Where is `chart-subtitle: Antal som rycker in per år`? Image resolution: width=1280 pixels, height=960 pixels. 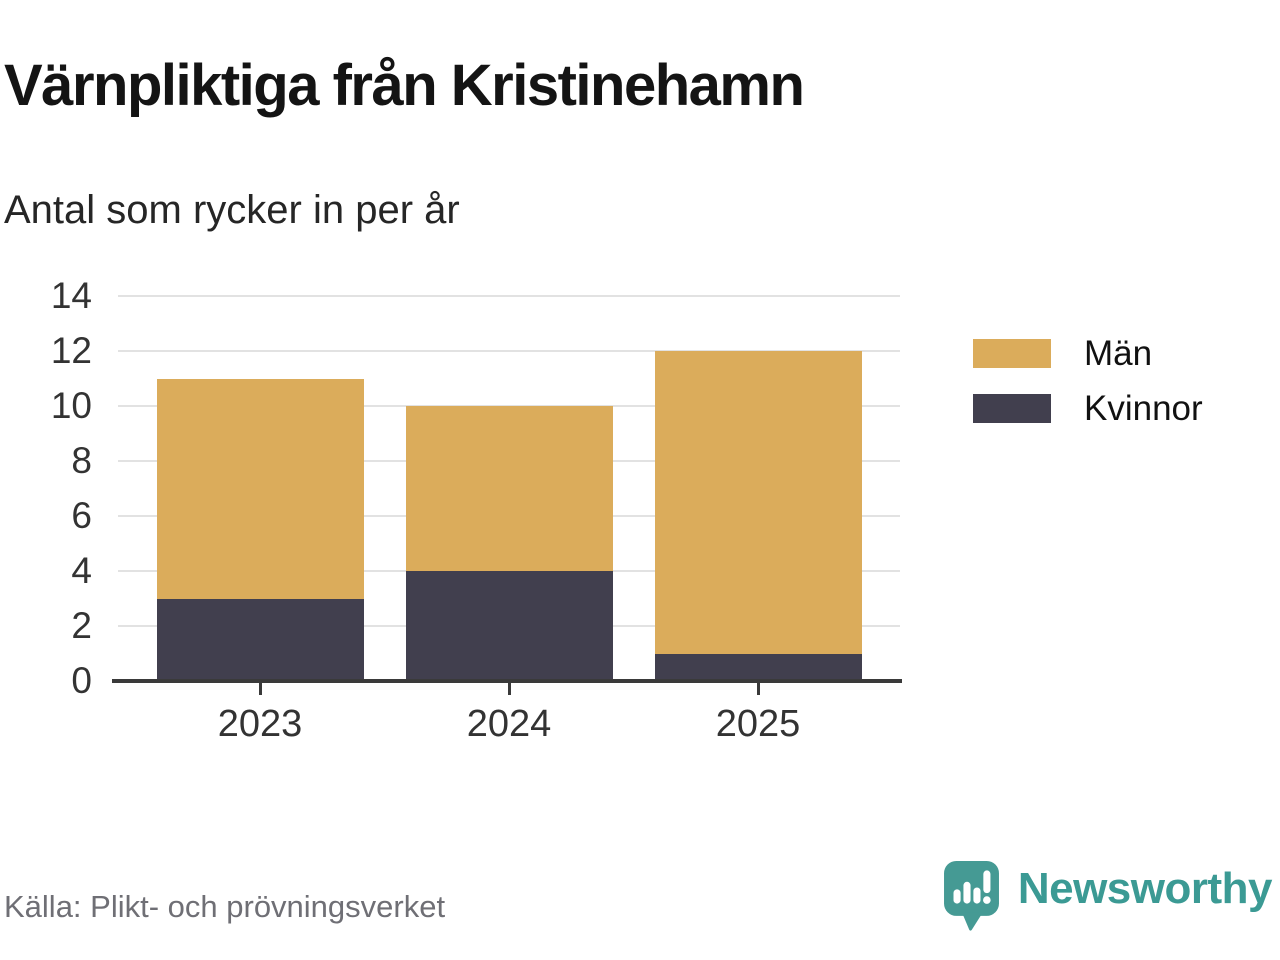
chart-subtitle: Antal som rycker in per år is located at coordinates (232, 210).